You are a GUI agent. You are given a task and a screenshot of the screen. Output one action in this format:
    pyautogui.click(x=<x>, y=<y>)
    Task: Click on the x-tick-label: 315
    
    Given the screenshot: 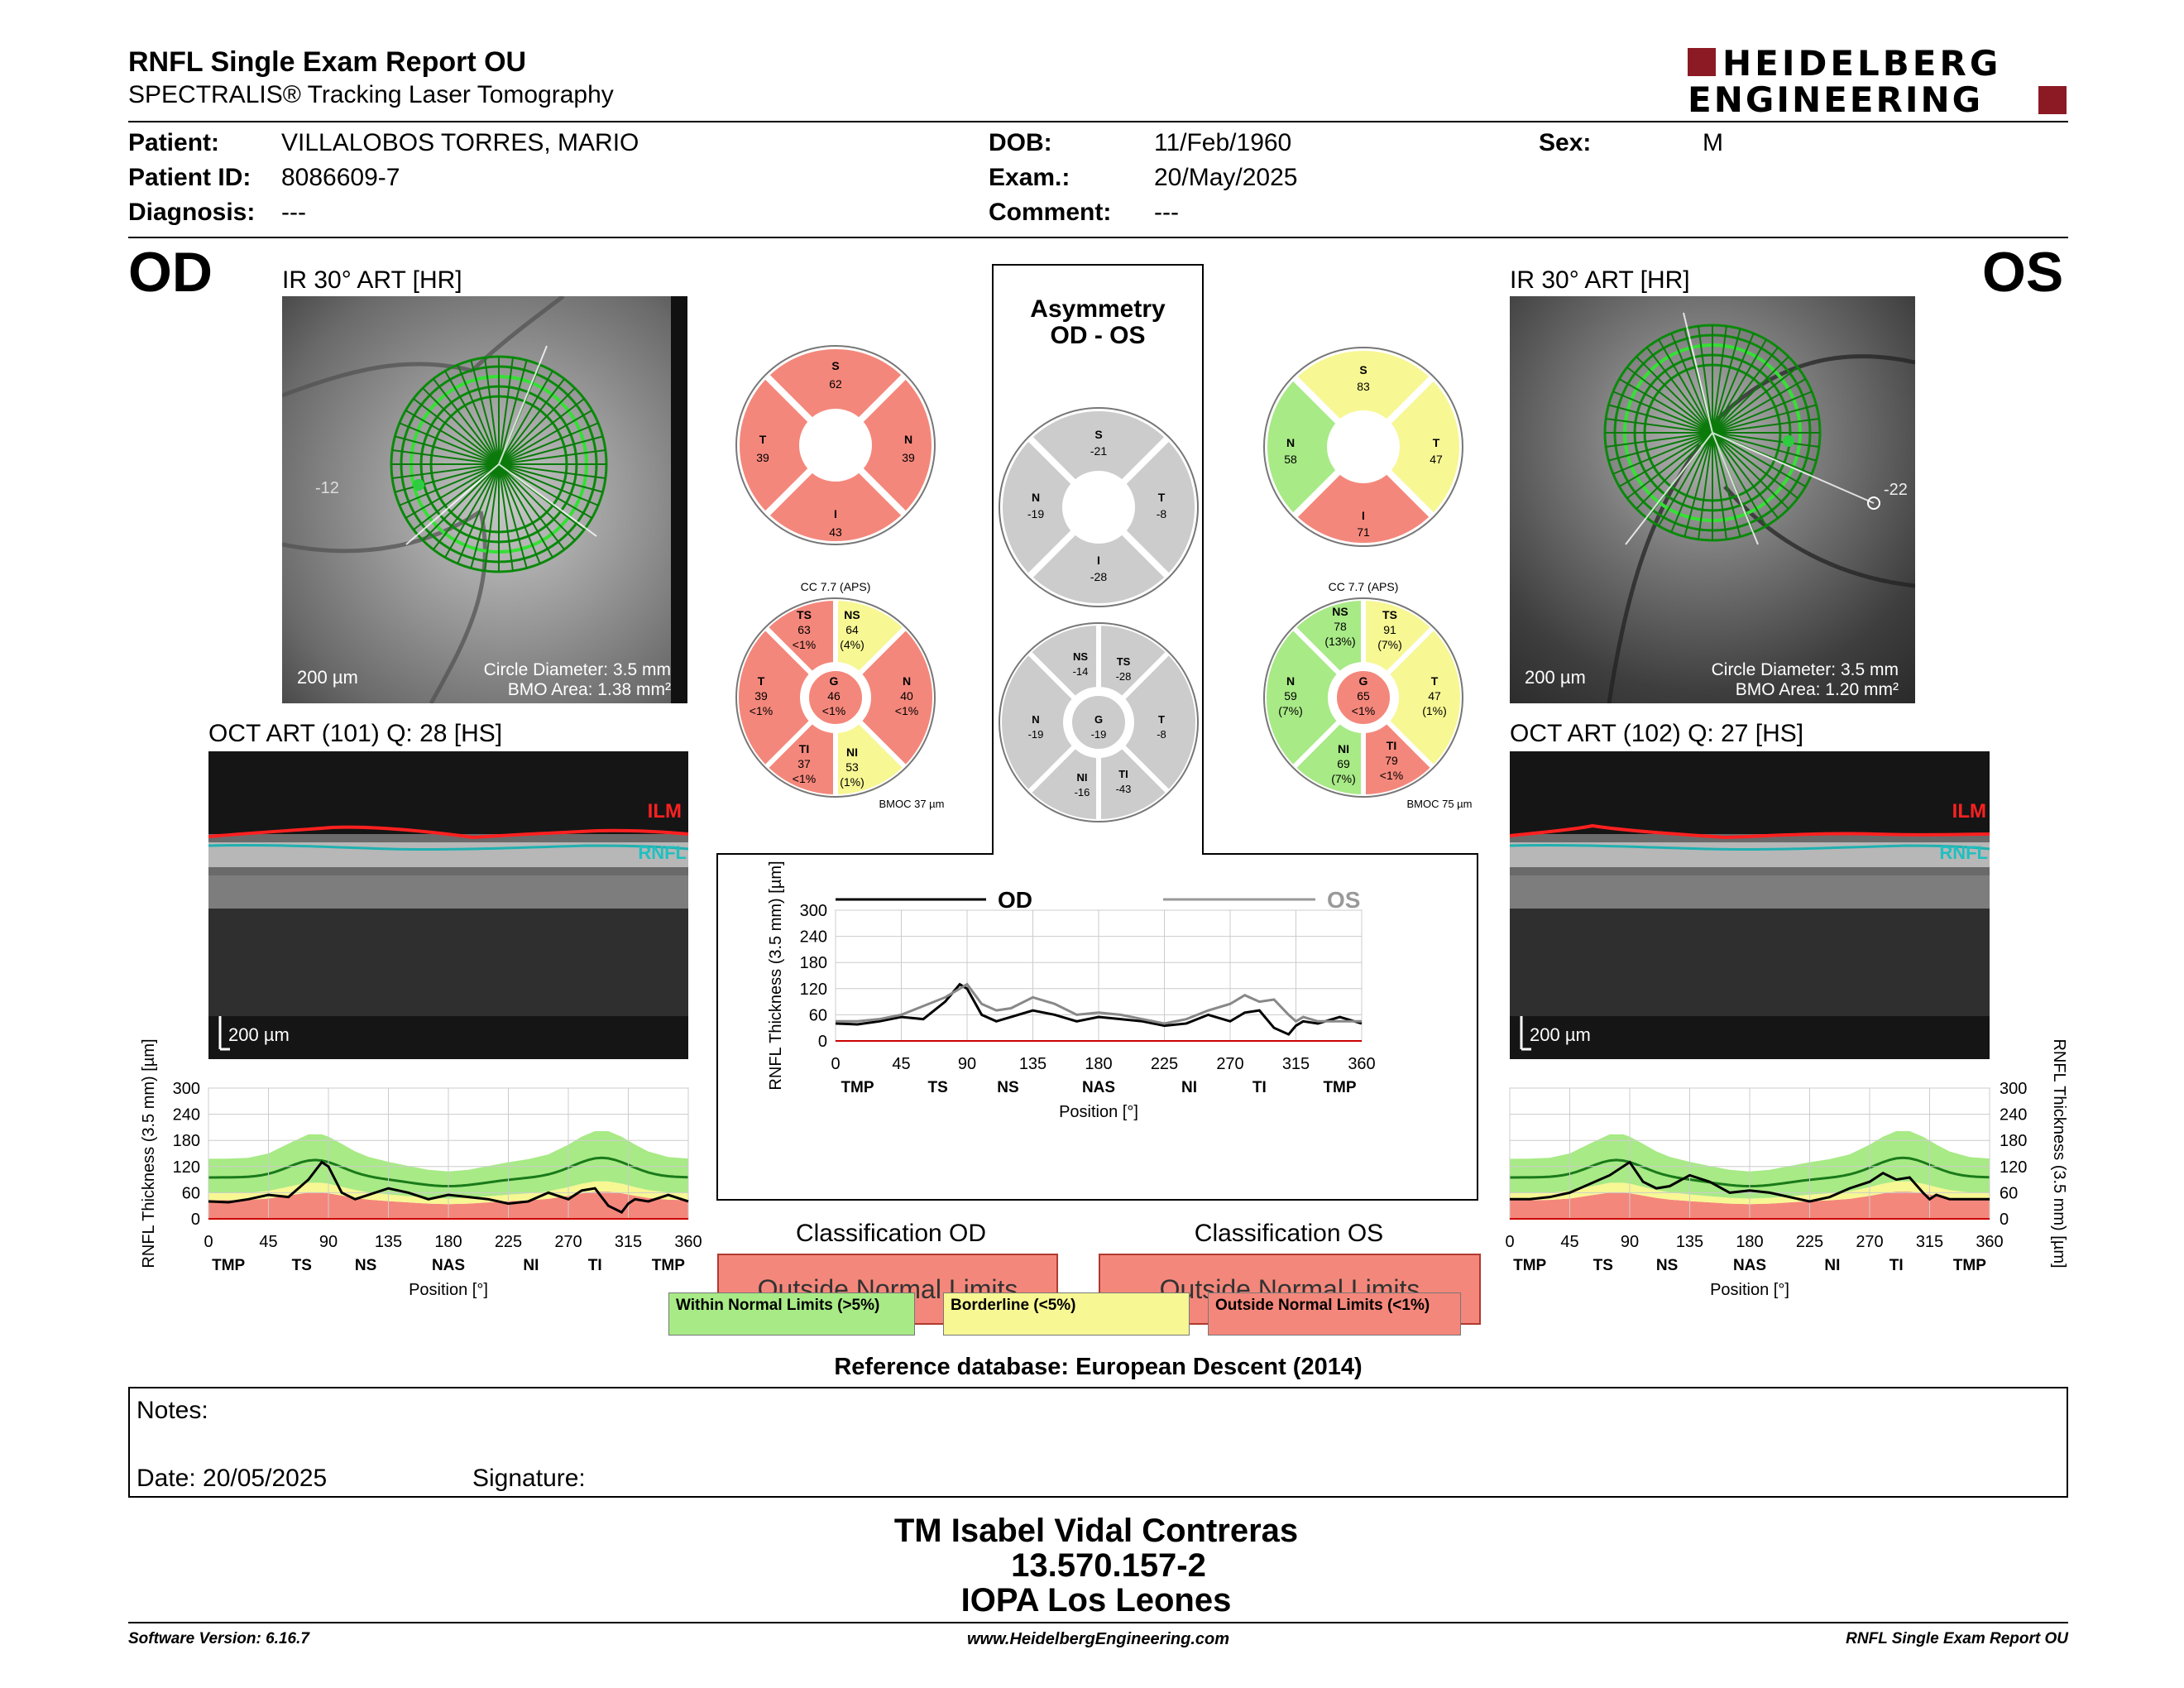 What is the action you would take?
    pyautogui.click(x=1296, y=1064)
    